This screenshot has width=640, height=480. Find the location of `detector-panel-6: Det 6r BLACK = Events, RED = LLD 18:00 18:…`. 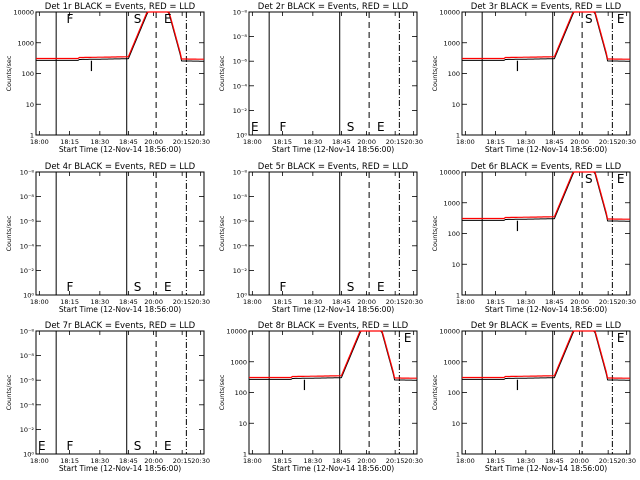

detector-panel-6: Det 6r BLACK = Events, RED = LLD 18:00 18:… is located at coordinates (533, 238).